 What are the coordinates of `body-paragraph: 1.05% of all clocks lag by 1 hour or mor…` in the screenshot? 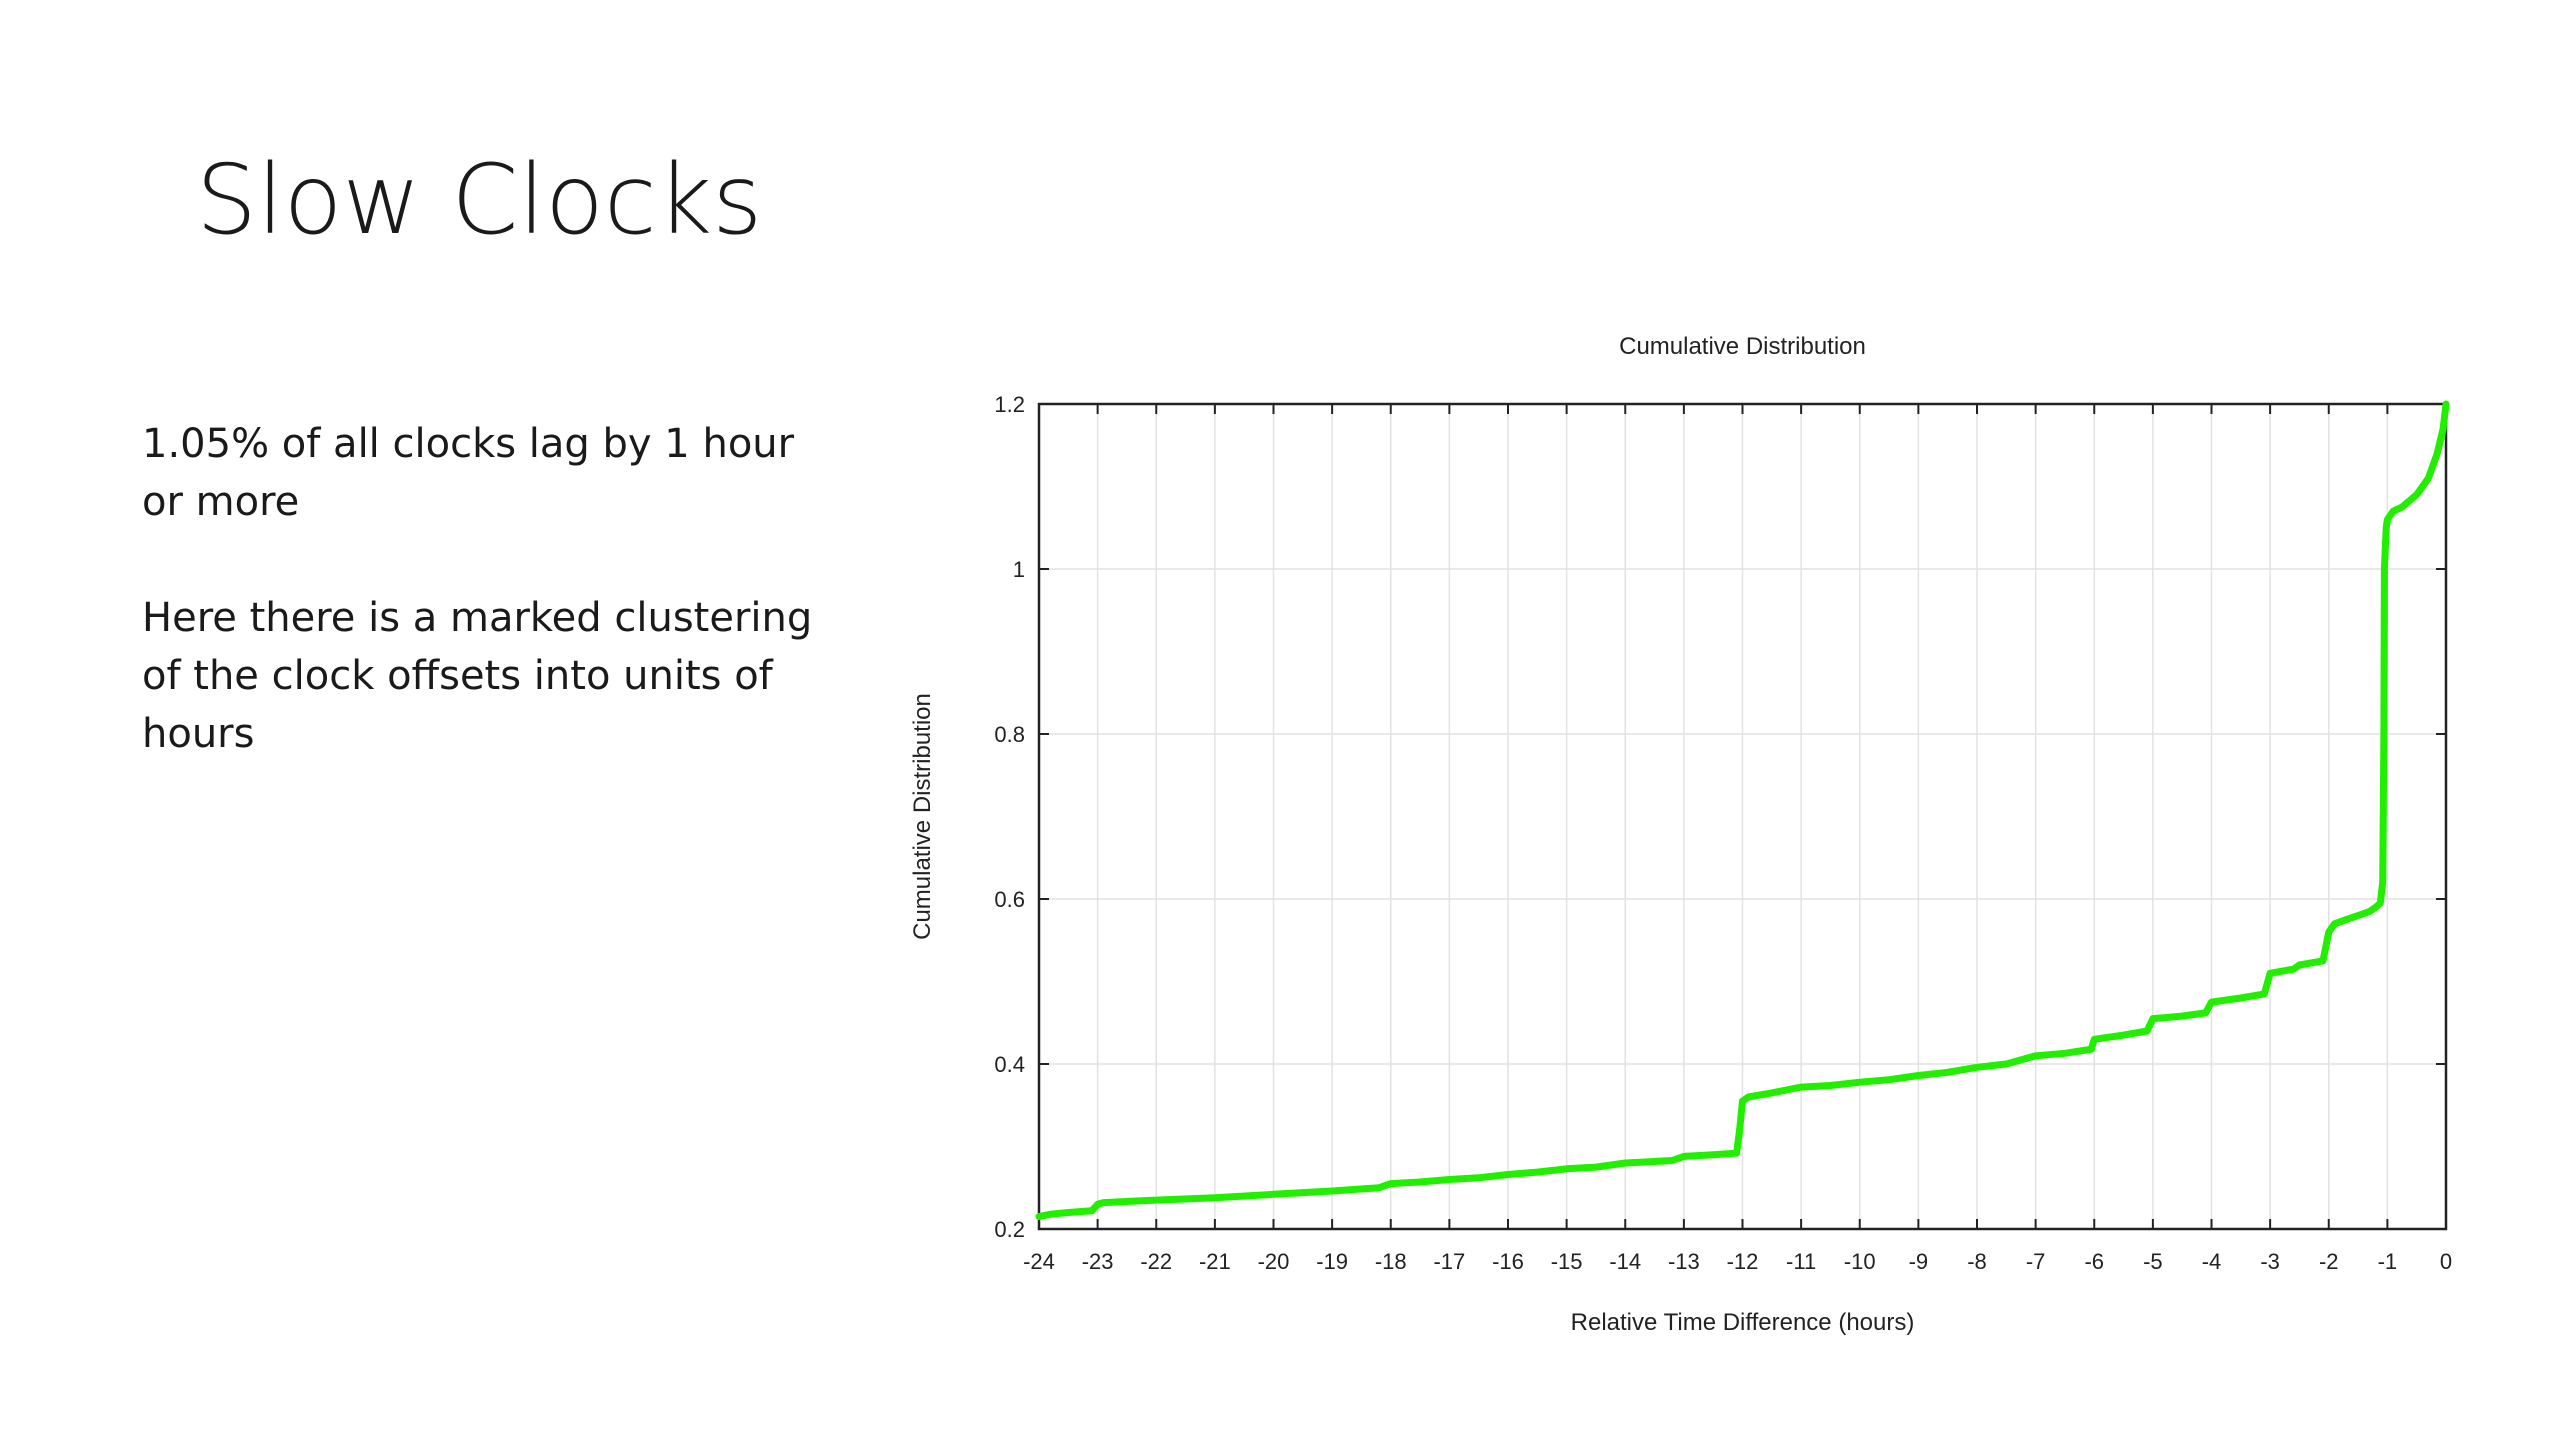 It's located at (468, 473).